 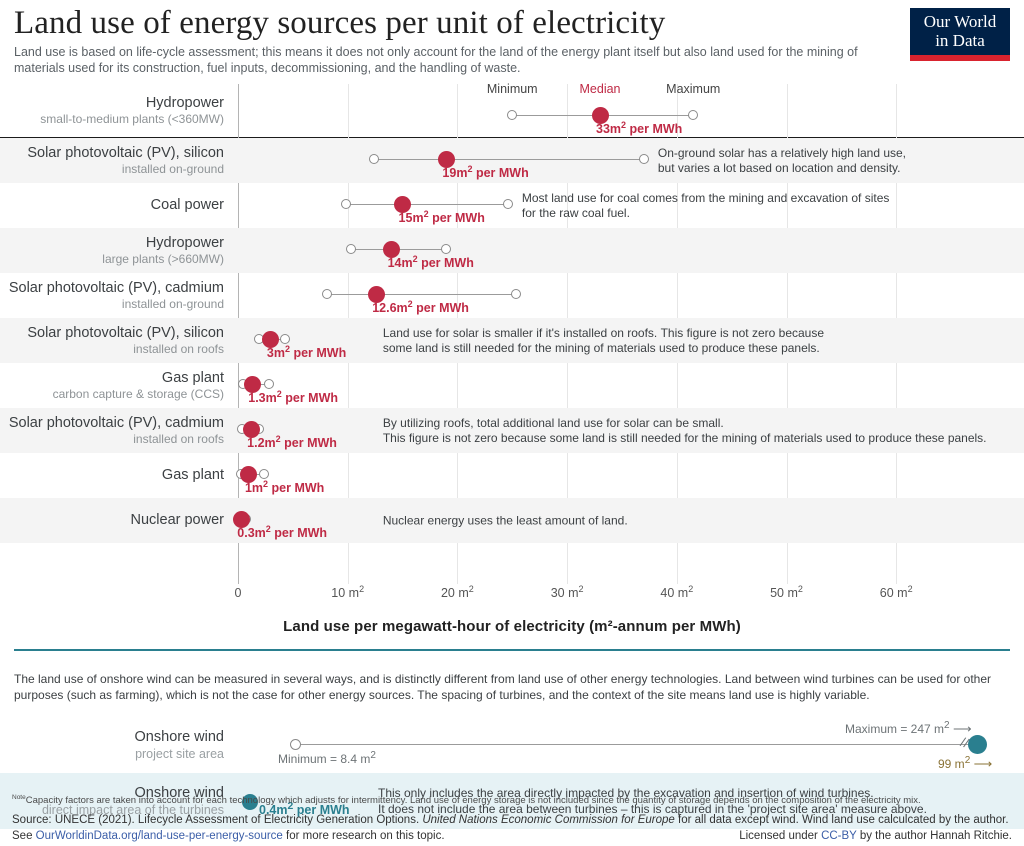 What do you see at coordinates (512, 89) in the screenshot?
I see `legend-min: Minimum` at bounding box center [512, 89].